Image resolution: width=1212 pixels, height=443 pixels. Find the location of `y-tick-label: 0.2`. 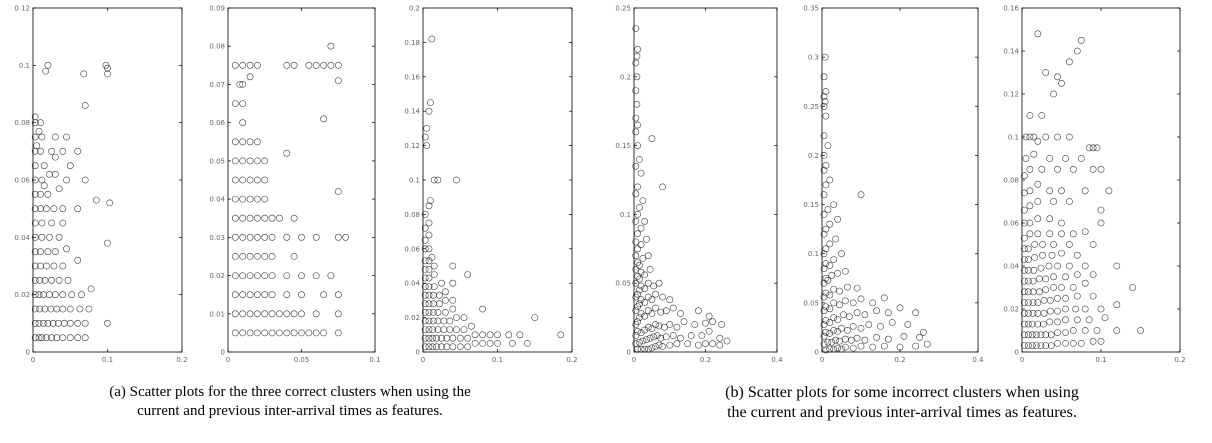

y-tick-label: 0.2 is located at coordinates (625, 77).